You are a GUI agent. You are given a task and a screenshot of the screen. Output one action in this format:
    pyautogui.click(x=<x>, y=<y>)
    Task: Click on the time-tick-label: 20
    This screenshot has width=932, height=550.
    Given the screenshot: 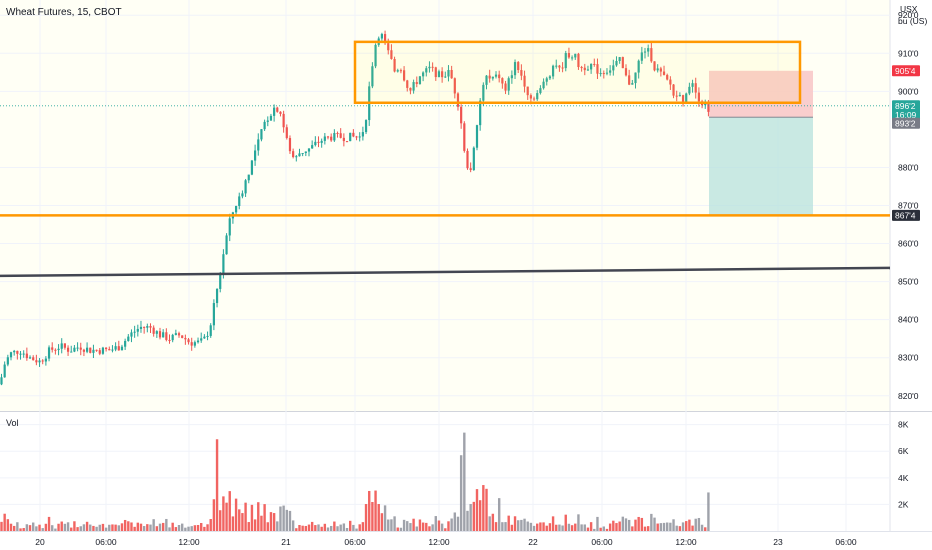 What is the action you would take?
    pyautogui.click(x=40, y=542)
    